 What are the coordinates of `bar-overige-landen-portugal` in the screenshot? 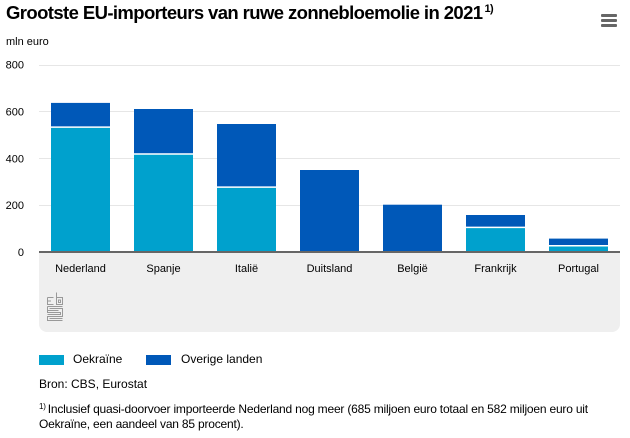 It's located at (578, 242).